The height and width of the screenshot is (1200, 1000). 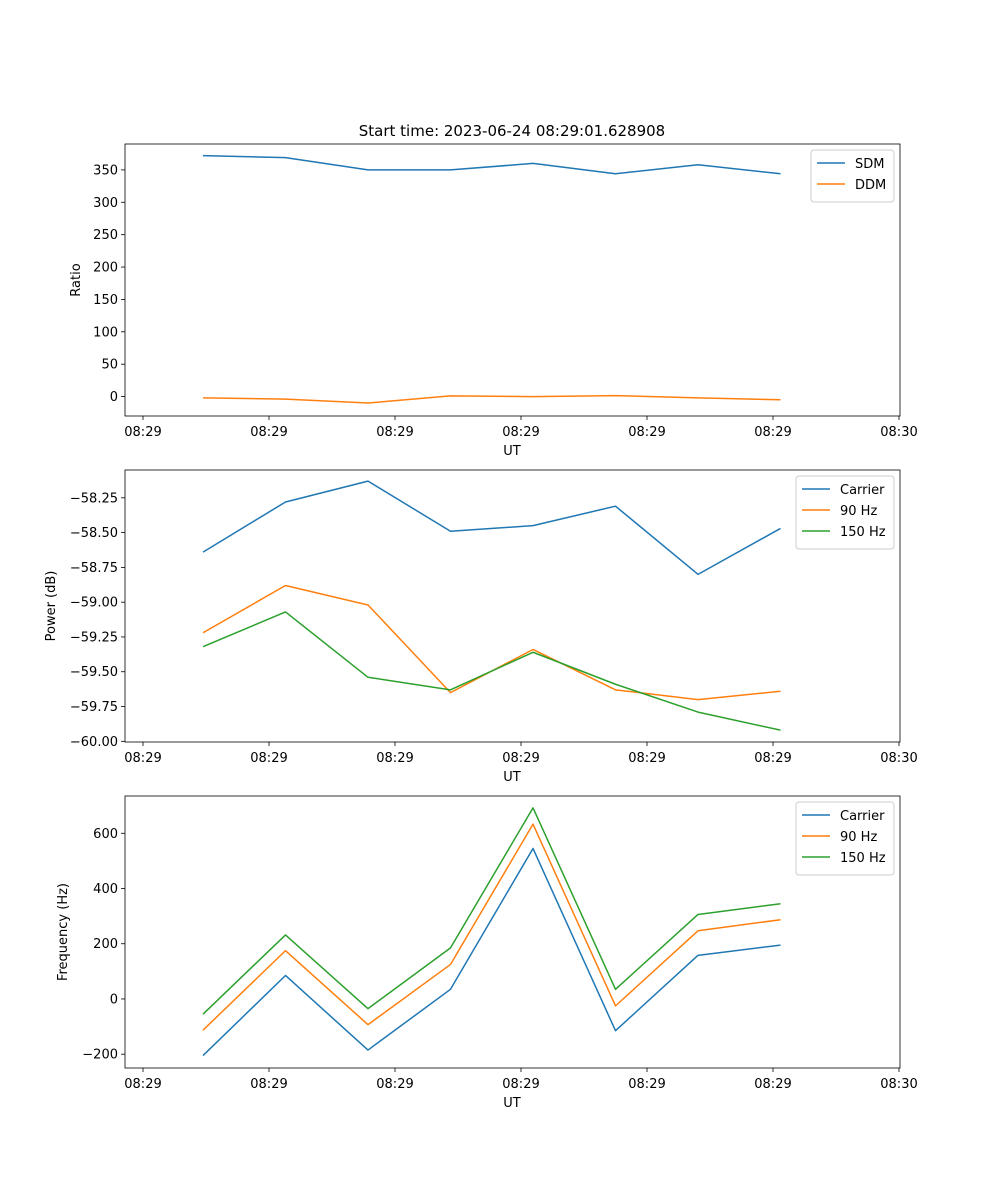 I want to click on figure-title: Start time: 2023-06-24 08:29:01.628908, so click(x=512, y=131).